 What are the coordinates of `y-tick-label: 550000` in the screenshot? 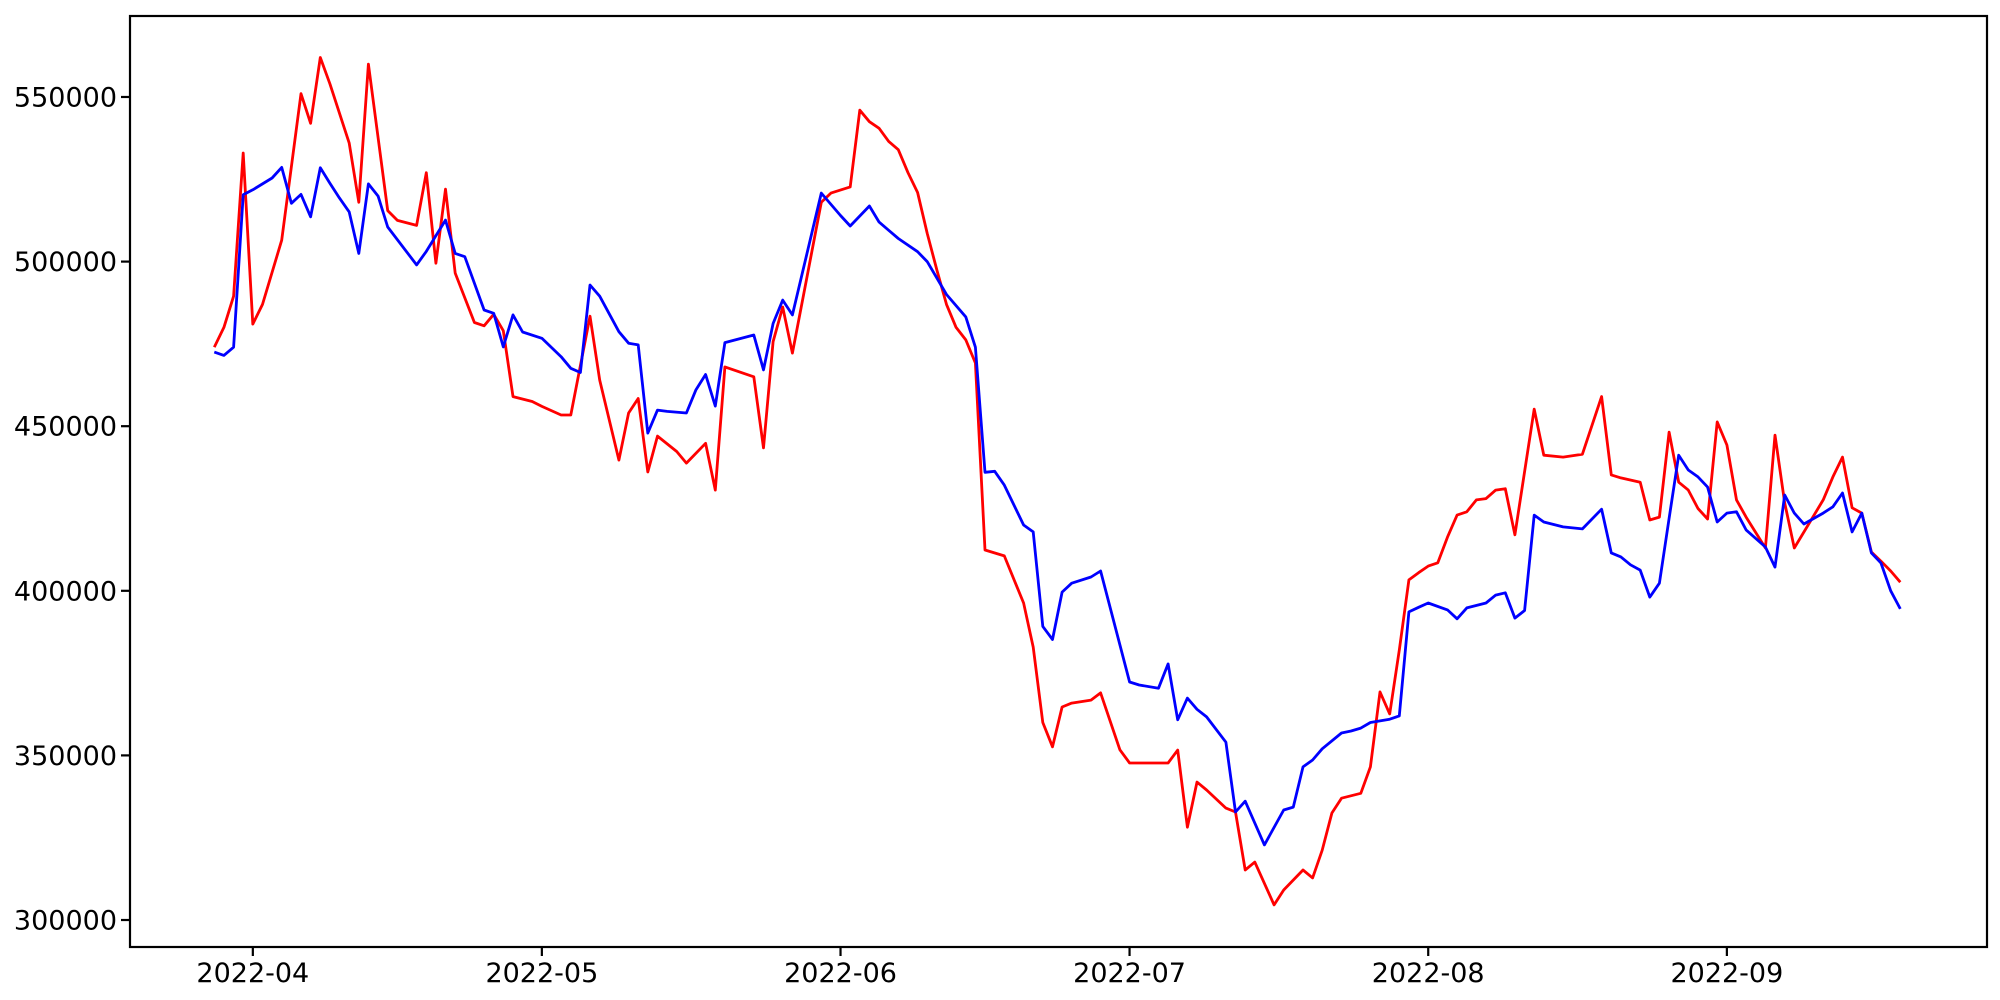 It's located at (65, 97).